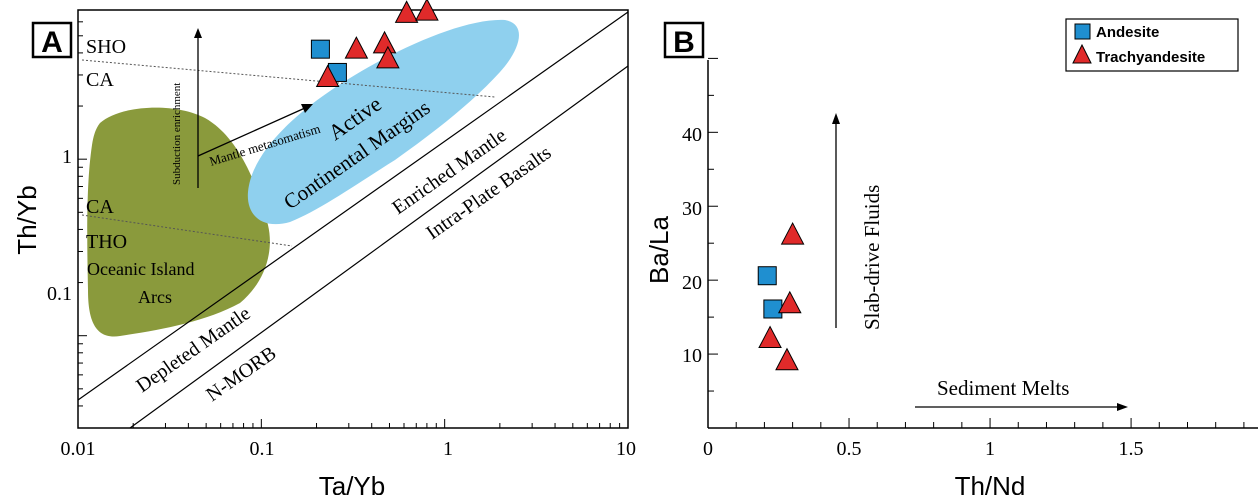  I want to click on x-tick-10: 10, so click(626, 449).